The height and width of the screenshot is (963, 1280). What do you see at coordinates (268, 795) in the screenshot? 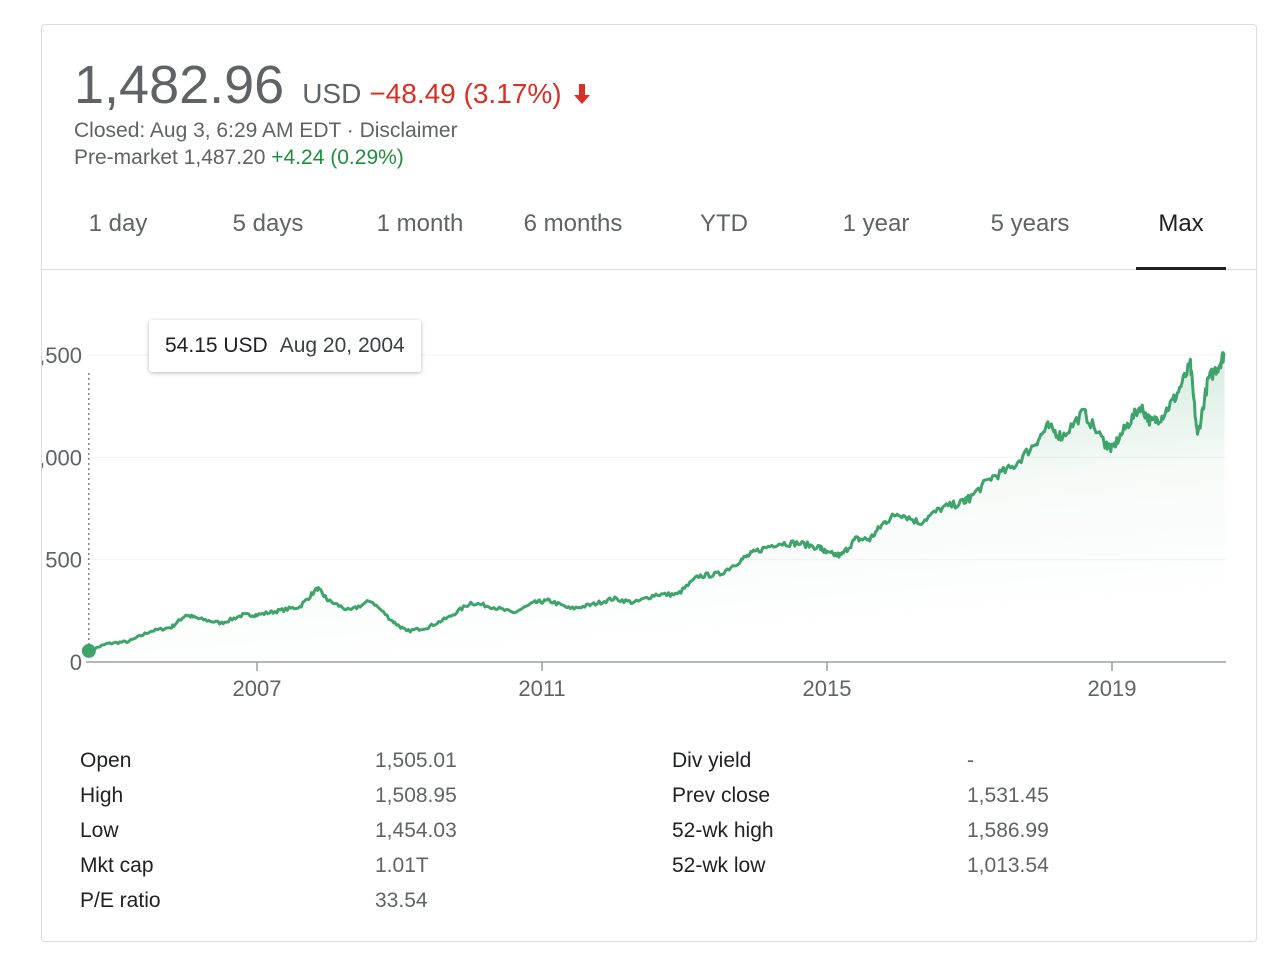
I see `stat-row-high: High 1,508.95` at bounding box center [268, 795].